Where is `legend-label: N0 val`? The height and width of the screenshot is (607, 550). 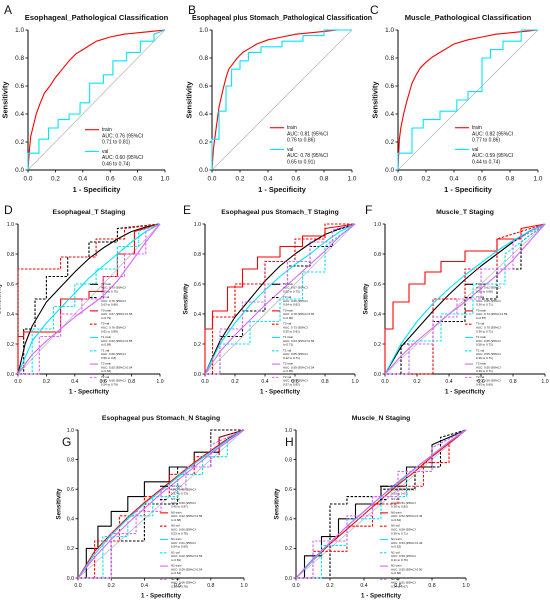 legend-label: N0 val is located at coordinates (175, 526).